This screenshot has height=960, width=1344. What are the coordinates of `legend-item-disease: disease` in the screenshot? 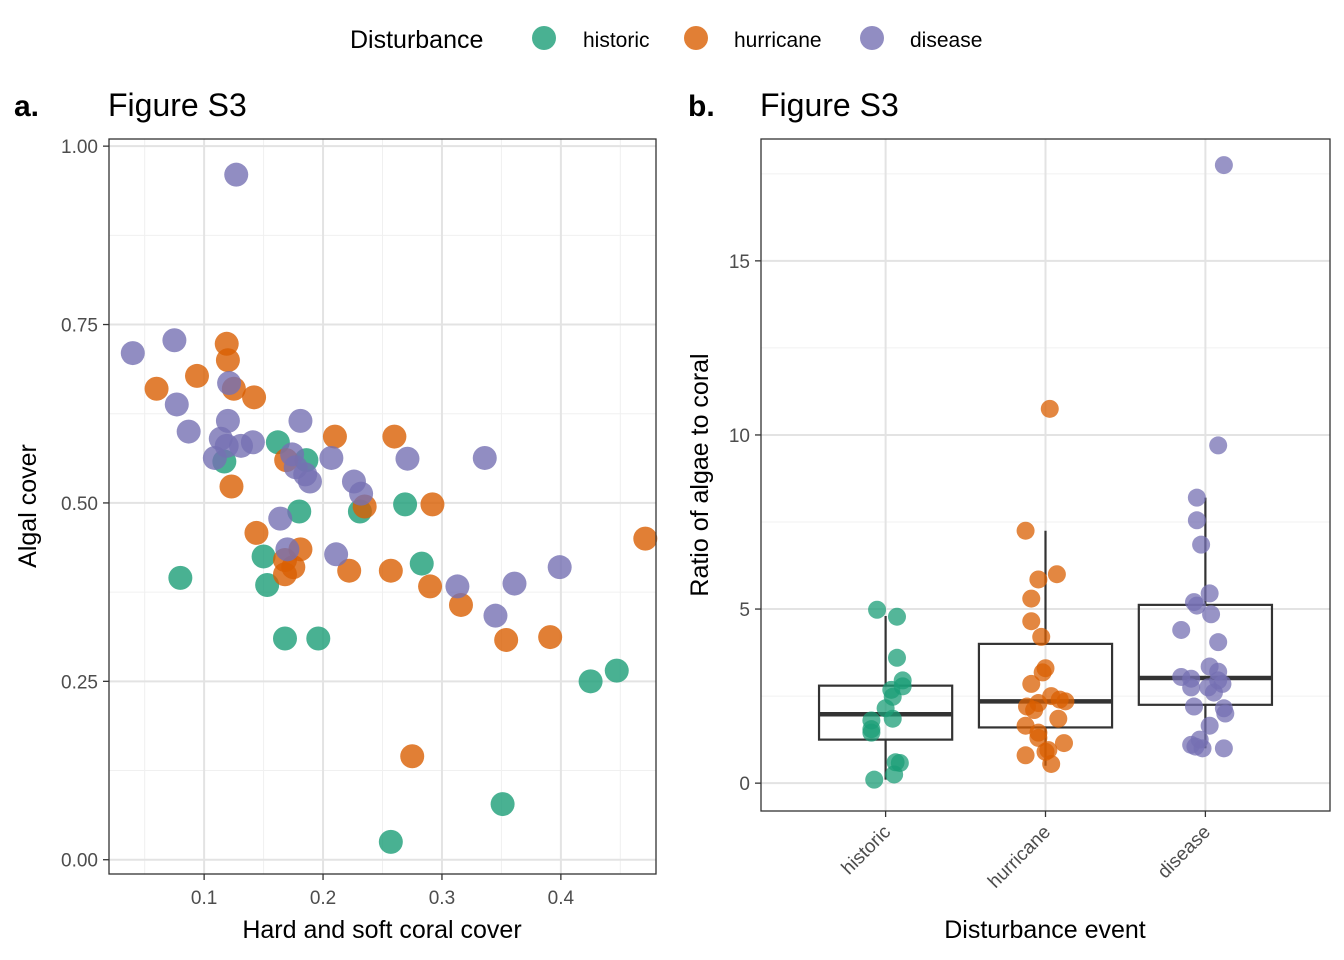 It's located at (921, 39).